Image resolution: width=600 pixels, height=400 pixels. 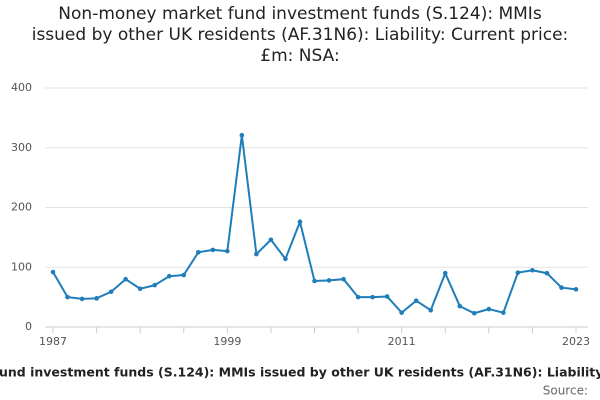 I want to click on source: Source:, so click(x=565, y=391).